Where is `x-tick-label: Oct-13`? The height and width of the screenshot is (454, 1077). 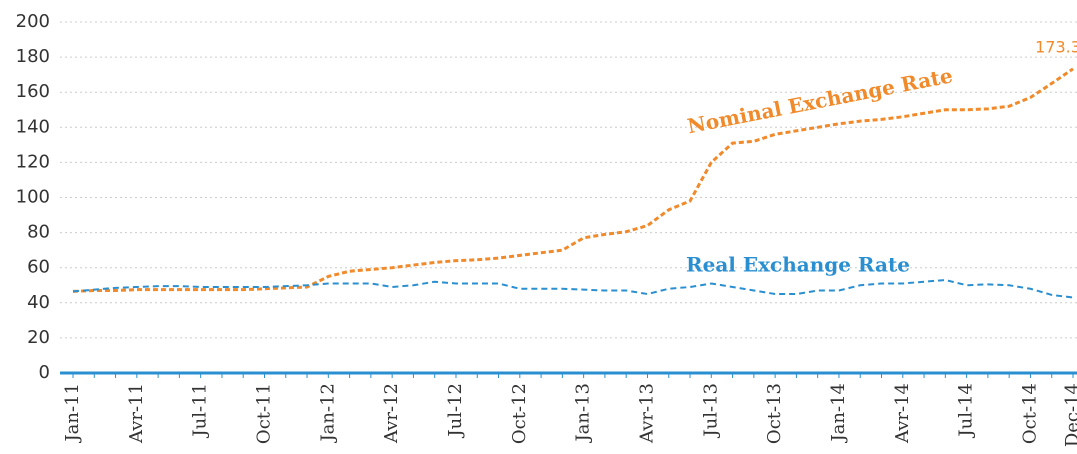 x-tick-label: Oct-13 is located at coordinates (774, 413).